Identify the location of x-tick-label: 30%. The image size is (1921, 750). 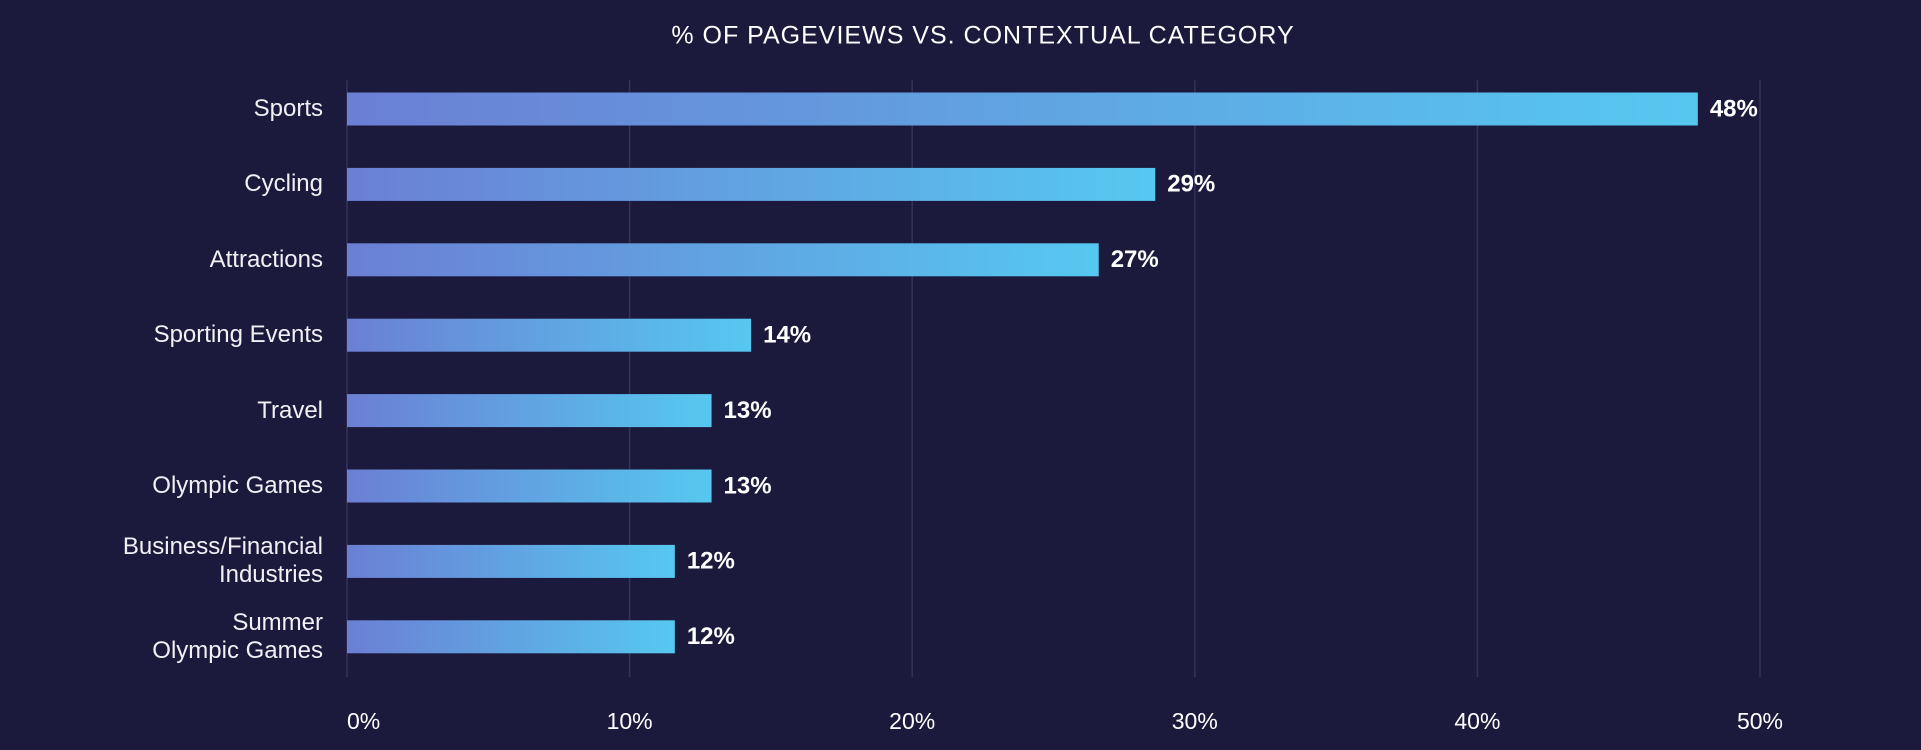
(1195, 721).